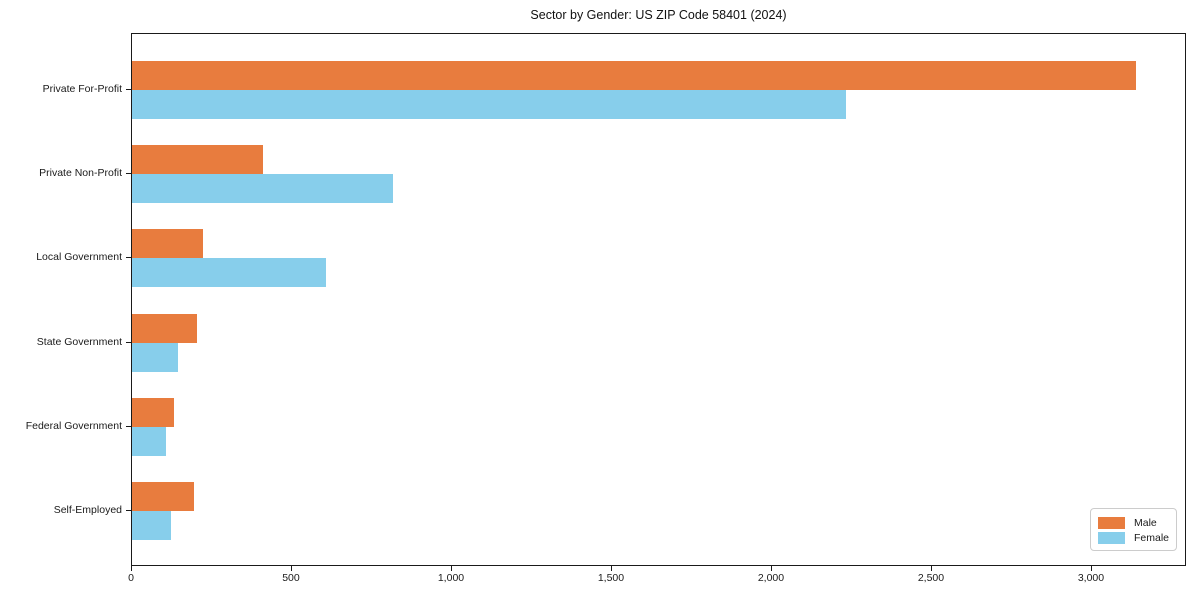  I want to click on x-tick-label-1500: 1,500, so click(611, 578).